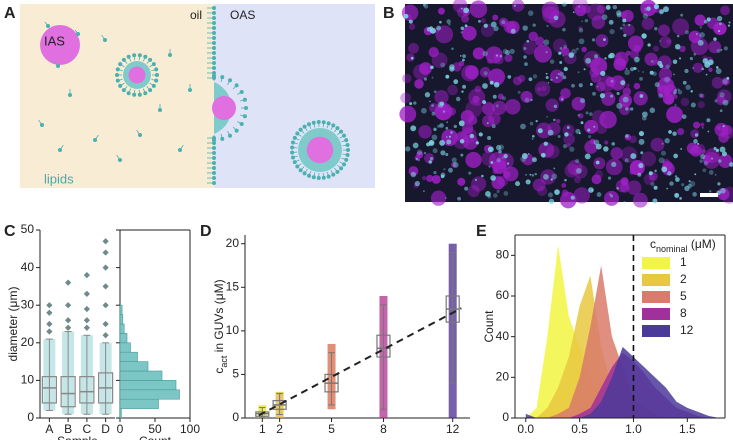 The image size is (733, 440). What do you see at coordinates (613, 439) in the screenshot?
I see `label-part: /c` at bounding box center [613, 439].